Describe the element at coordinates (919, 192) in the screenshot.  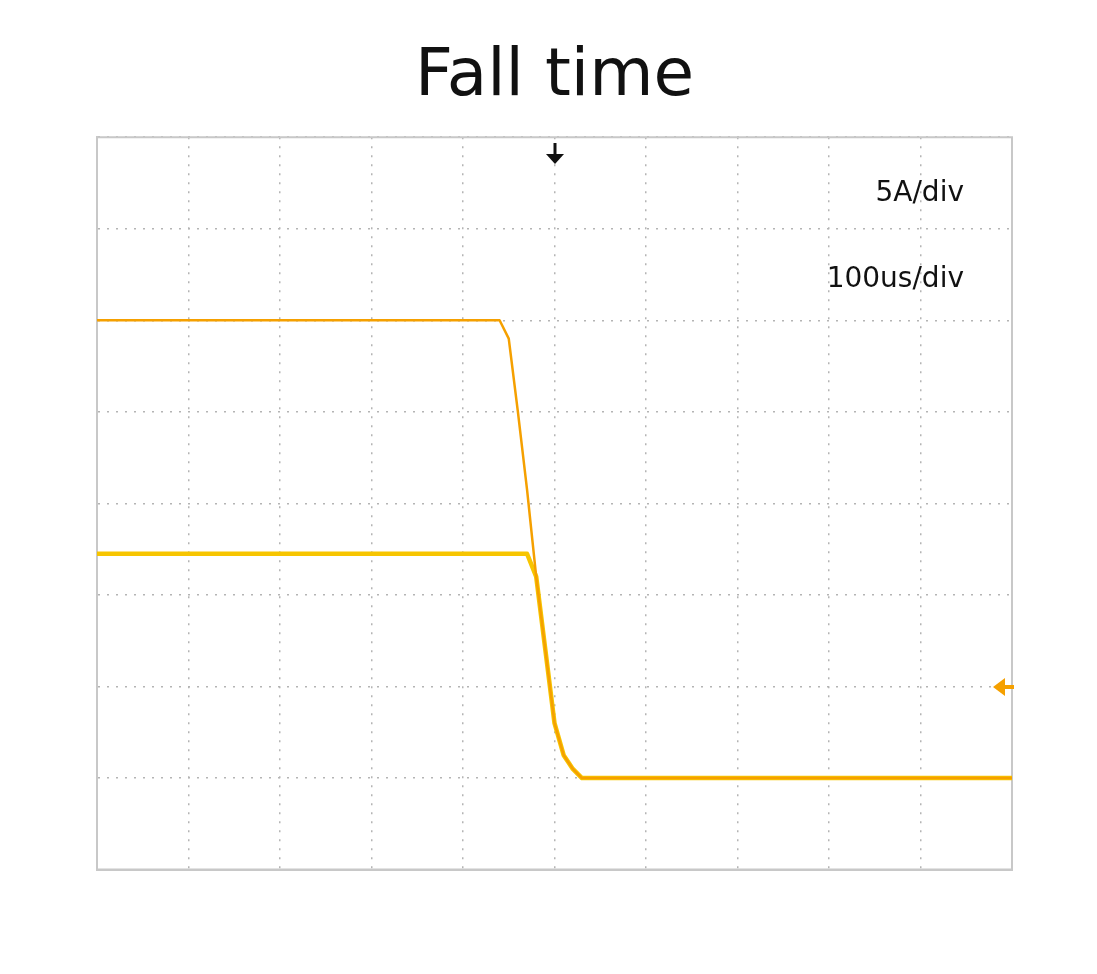
I see `text: 5A/div` at that location.